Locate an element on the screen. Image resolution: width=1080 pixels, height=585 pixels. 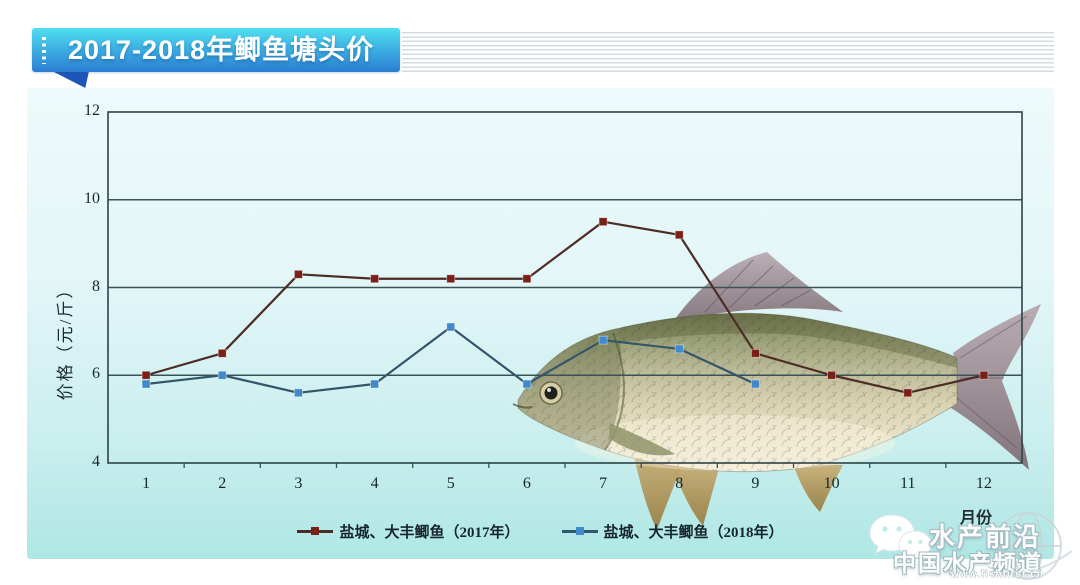
banner-dots-decoration is located at coordinates (44, 50).